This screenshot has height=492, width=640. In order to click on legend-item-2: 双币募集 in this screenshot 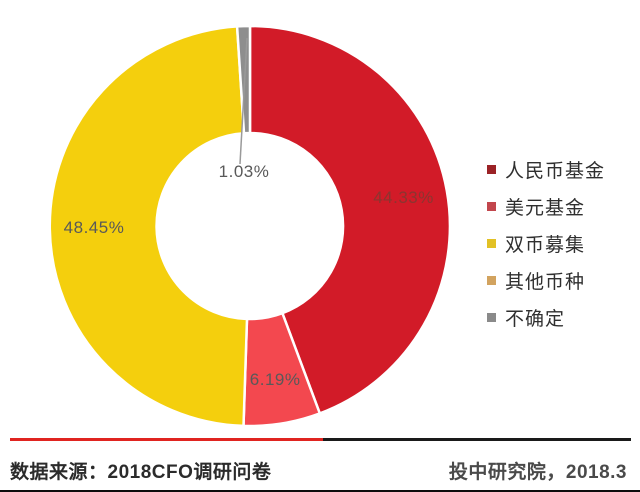, I will do `click(546, 243)`.